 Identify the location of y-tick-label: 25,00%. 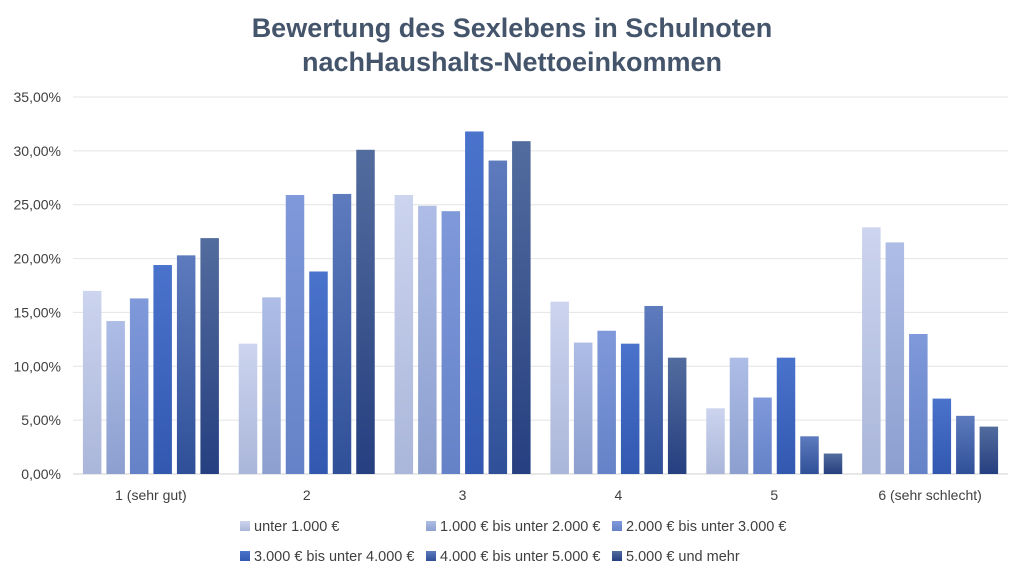
(37, 205).